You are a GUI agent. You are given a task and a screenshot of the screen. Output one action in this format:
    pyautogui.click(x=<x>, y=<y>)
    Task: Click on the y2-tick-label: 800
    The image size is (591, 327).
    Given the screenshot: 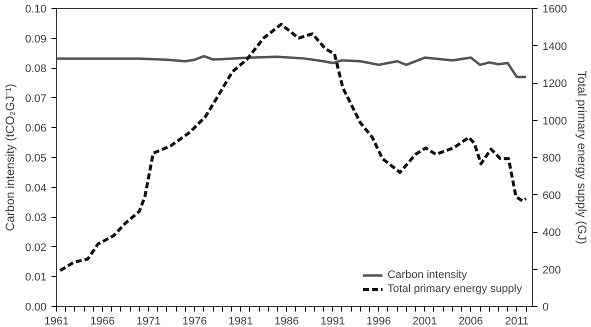 What is the action you would take?
    pyautogui.click(x=551, y=158)
    